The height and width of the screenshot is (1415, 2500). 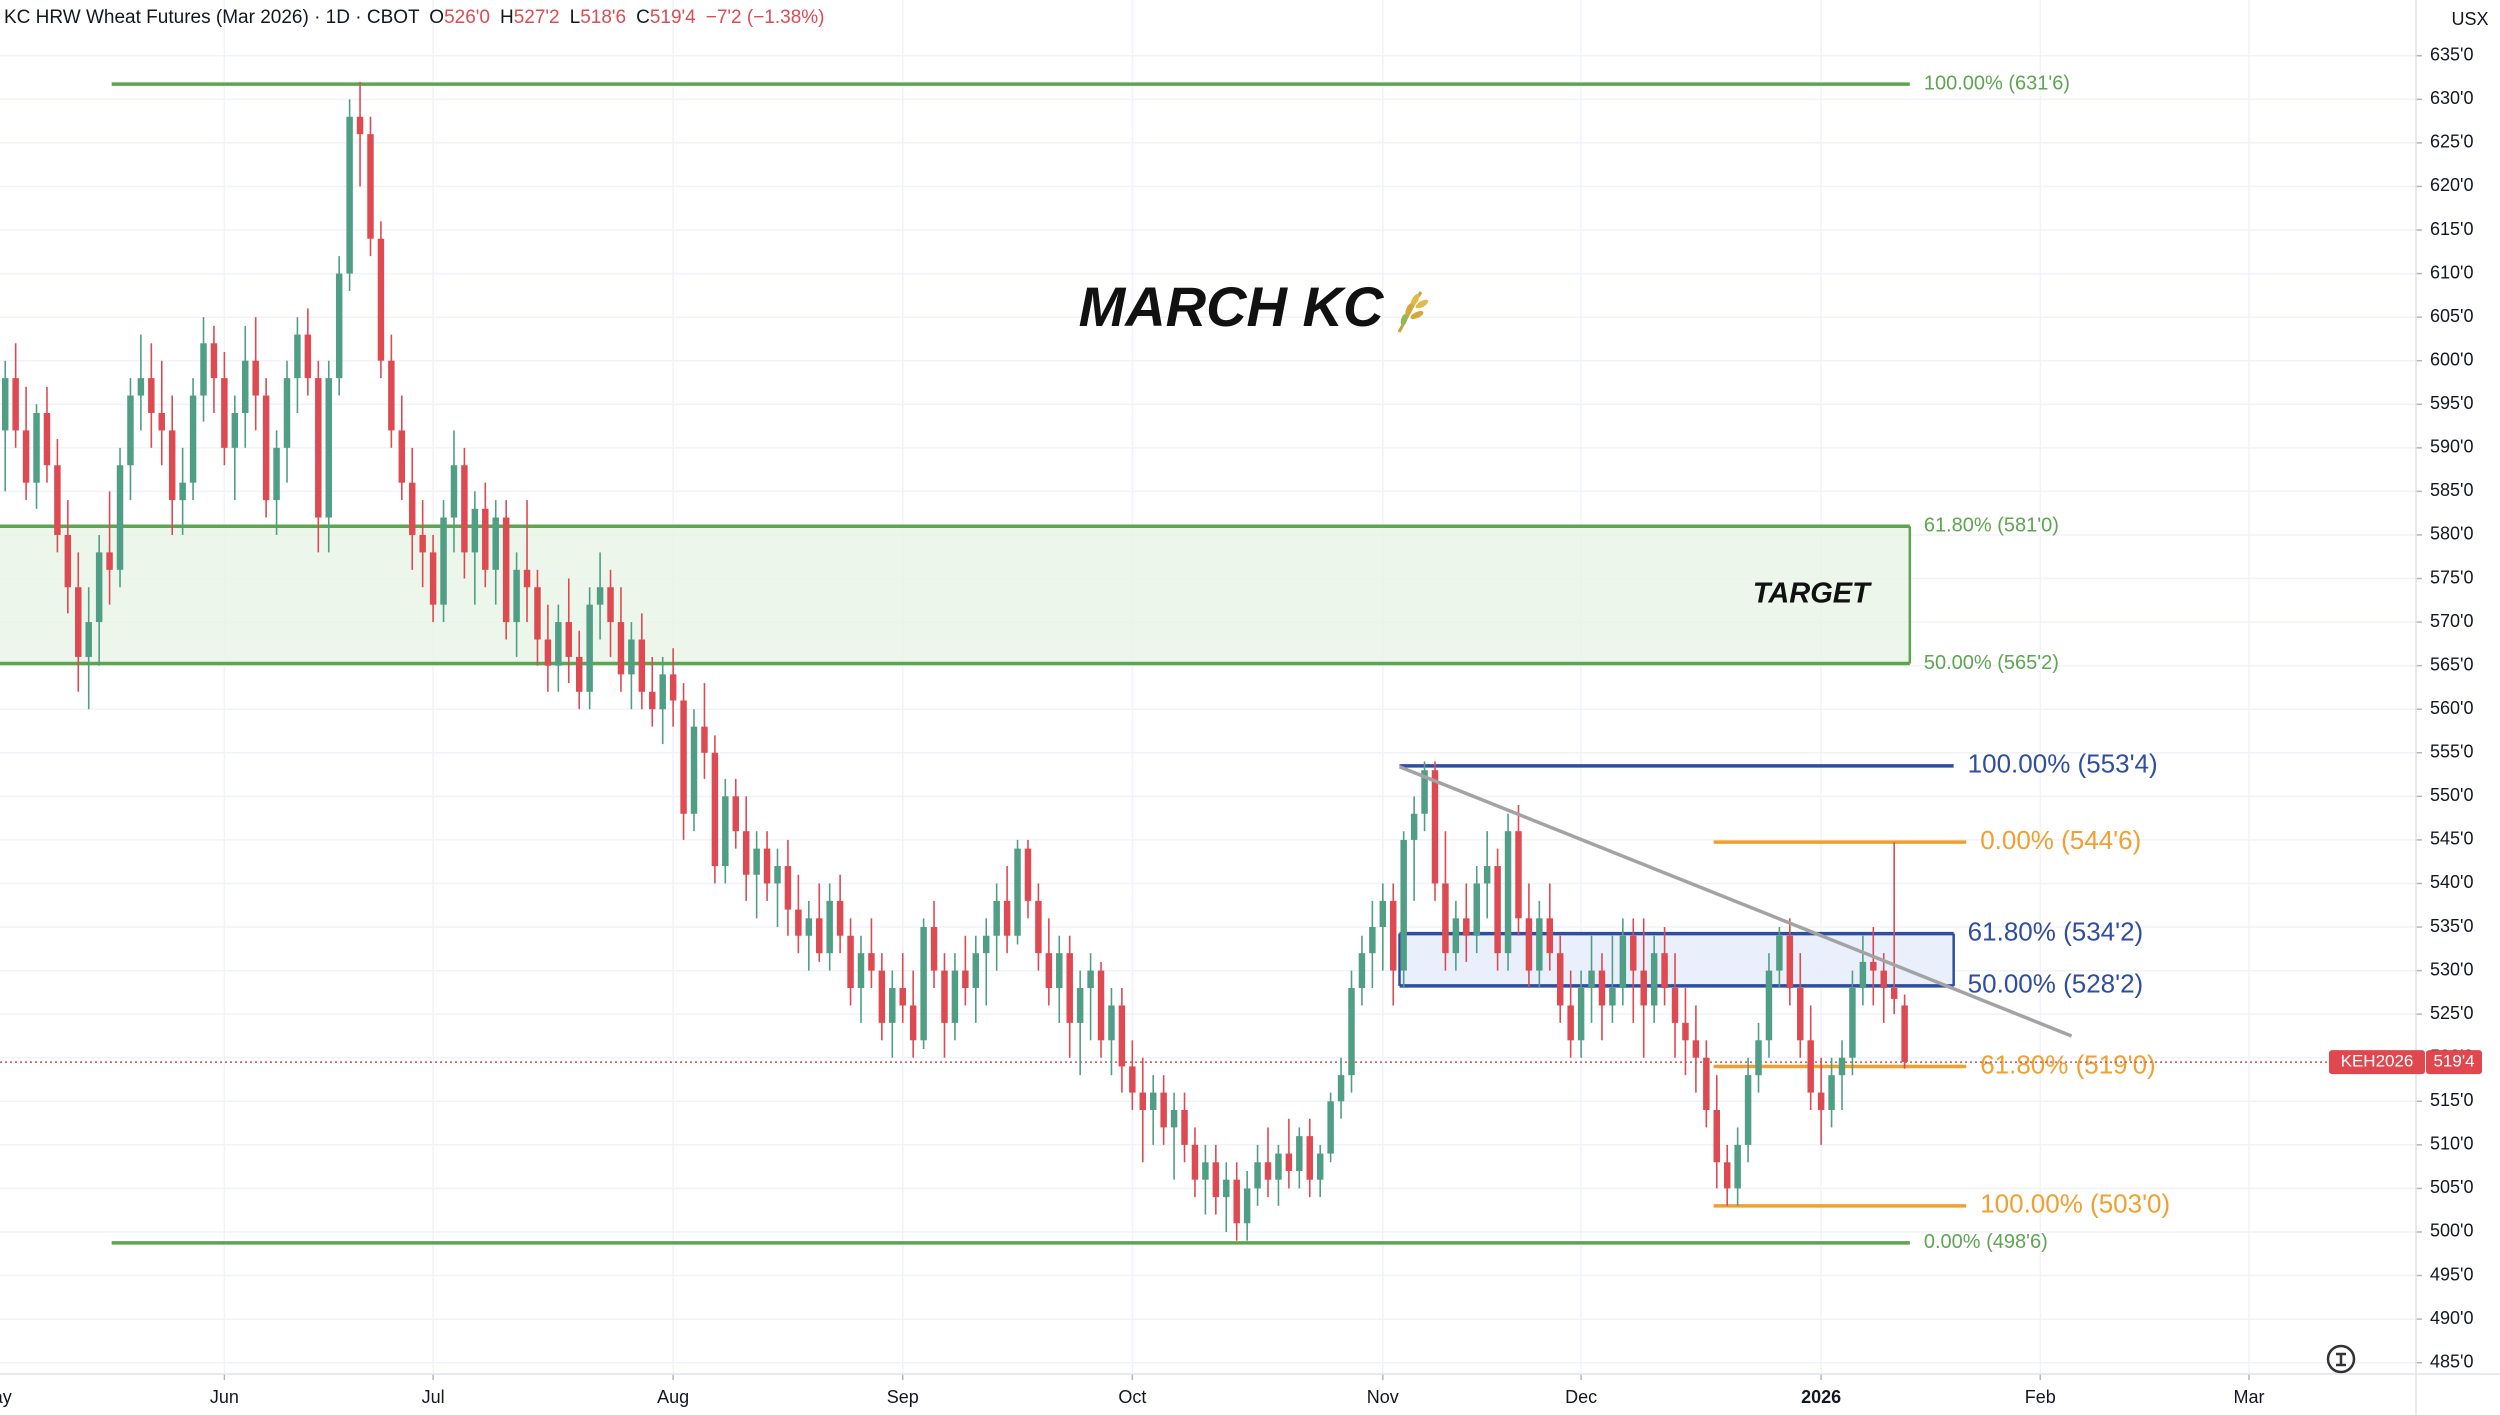 What do you see at coordinates (2451, 1187) in the screenshot?
I see `y-tick-label: 505'0` at bounding box center [2451, 1187].